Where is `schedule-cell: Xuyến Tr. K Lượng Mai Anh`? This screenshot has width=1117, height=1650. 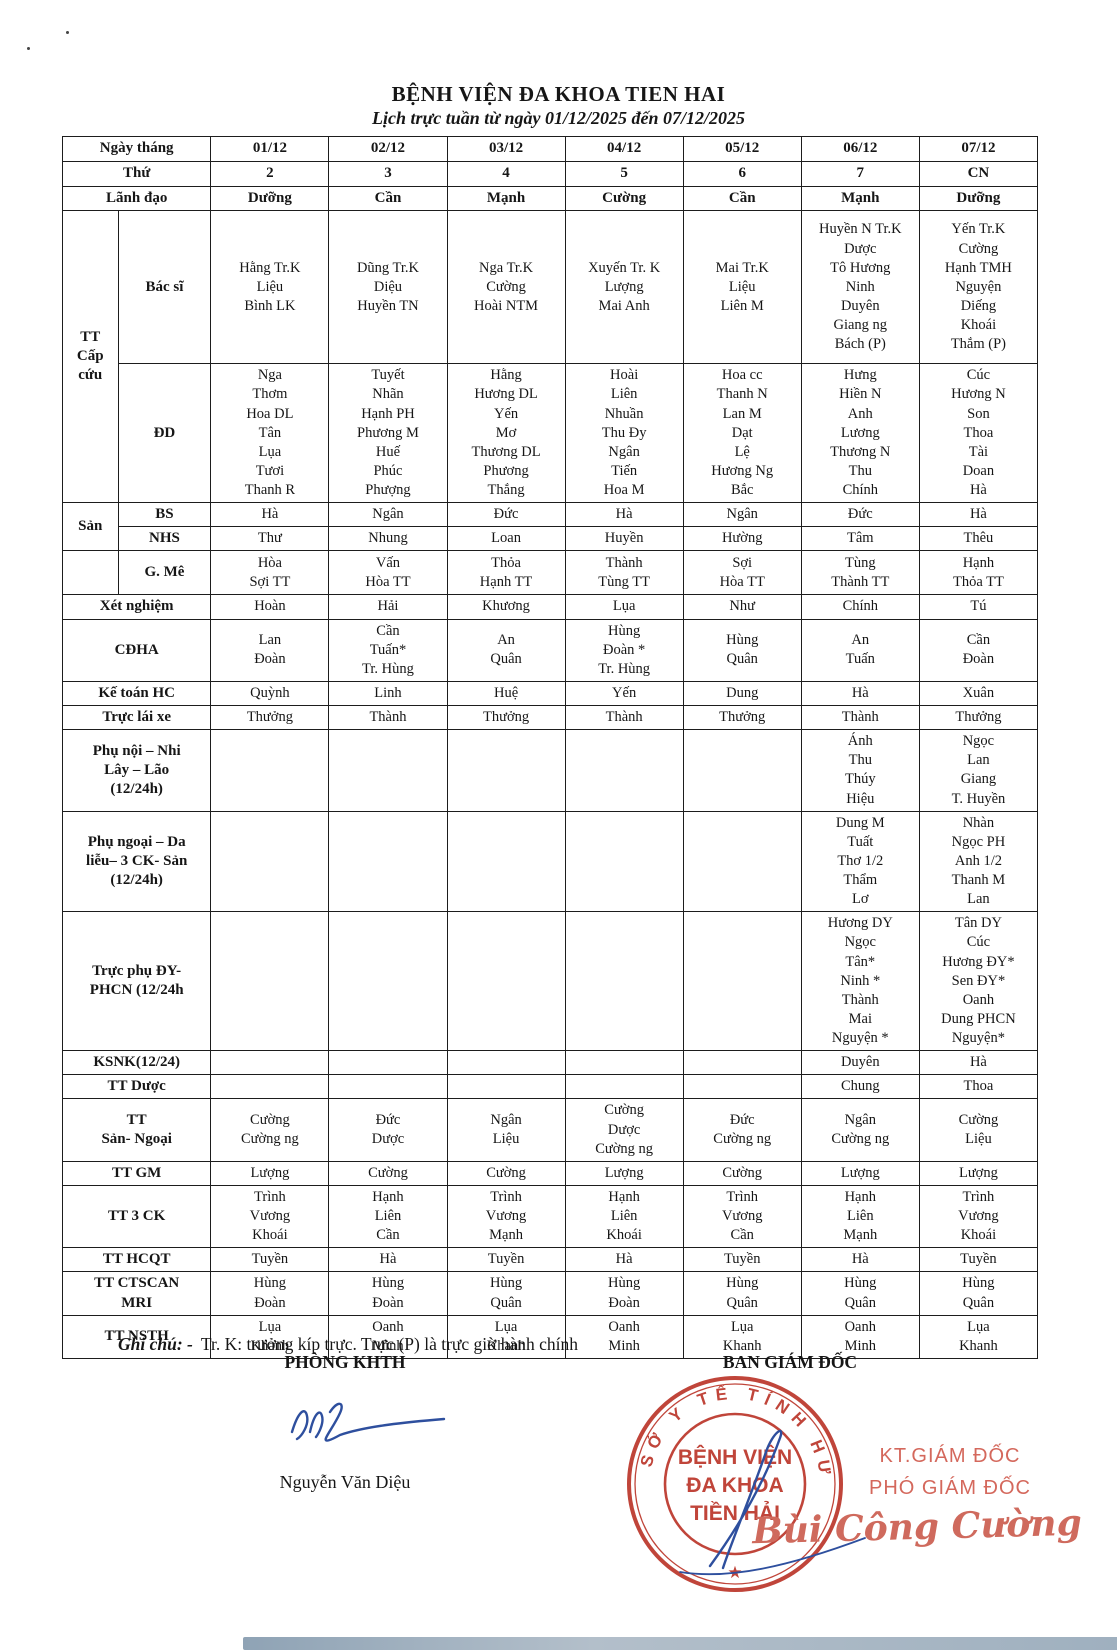 schedule-cell: Xuyến Tr. K Lượng Mai Anh is located at coordinates (624, 287).